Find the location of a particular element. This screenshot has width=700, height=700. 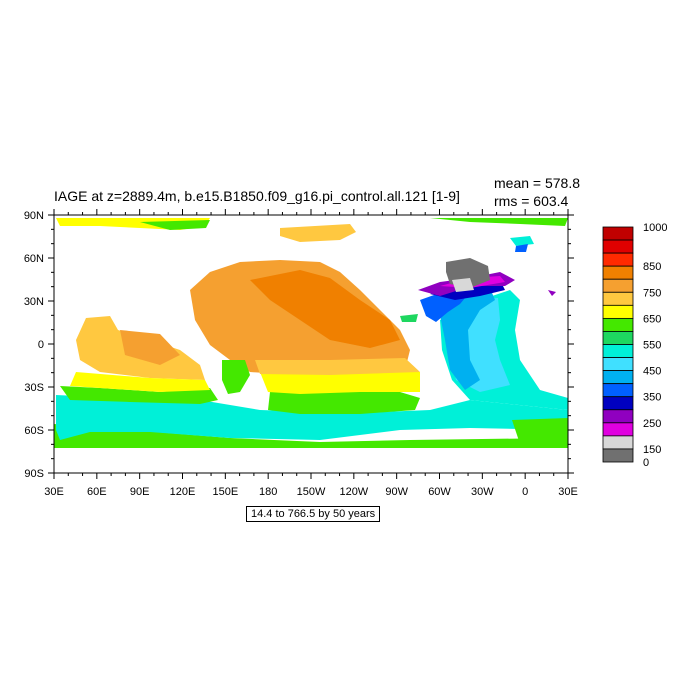

lon-tick-label: 90E is located at coordinates (140, 492).